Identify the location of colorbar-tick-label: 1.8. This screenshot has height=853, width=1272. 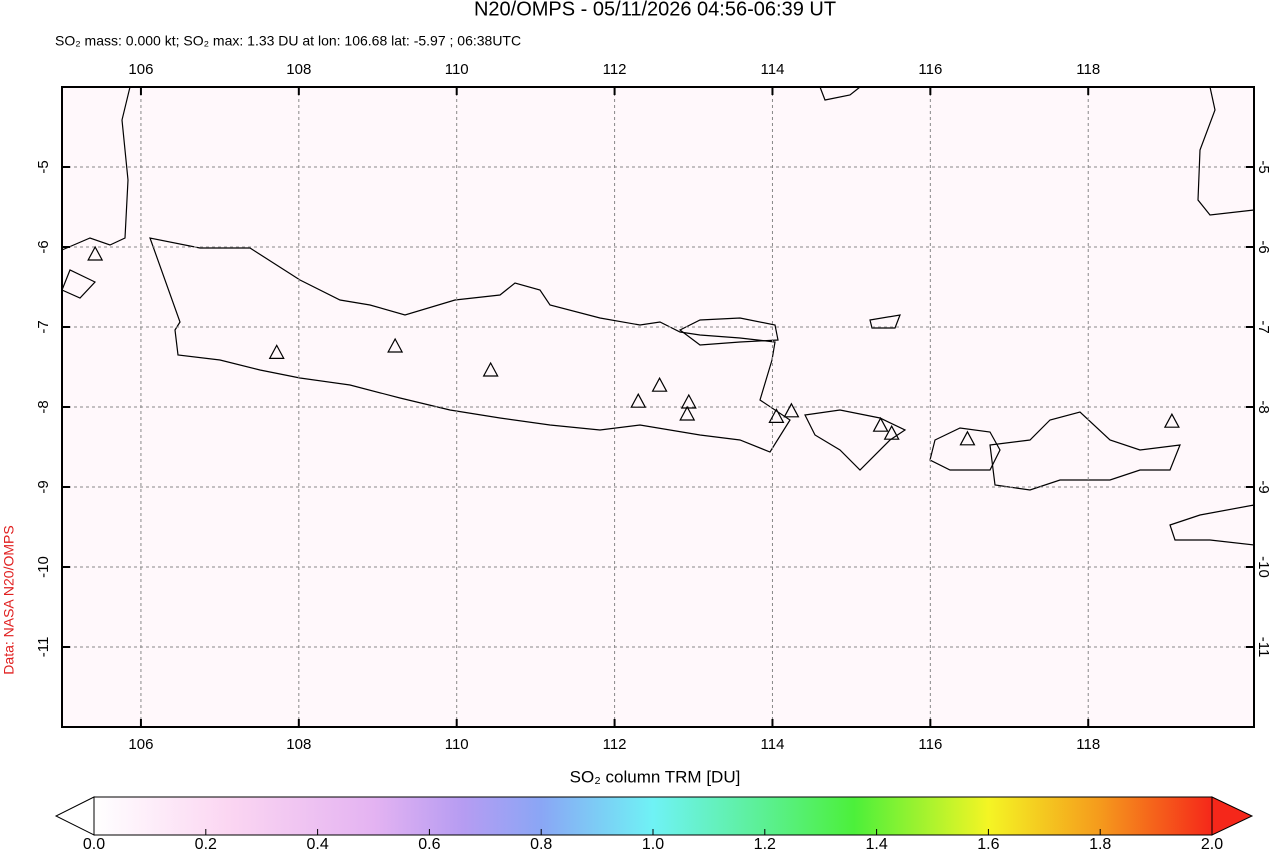
(1100, 844).